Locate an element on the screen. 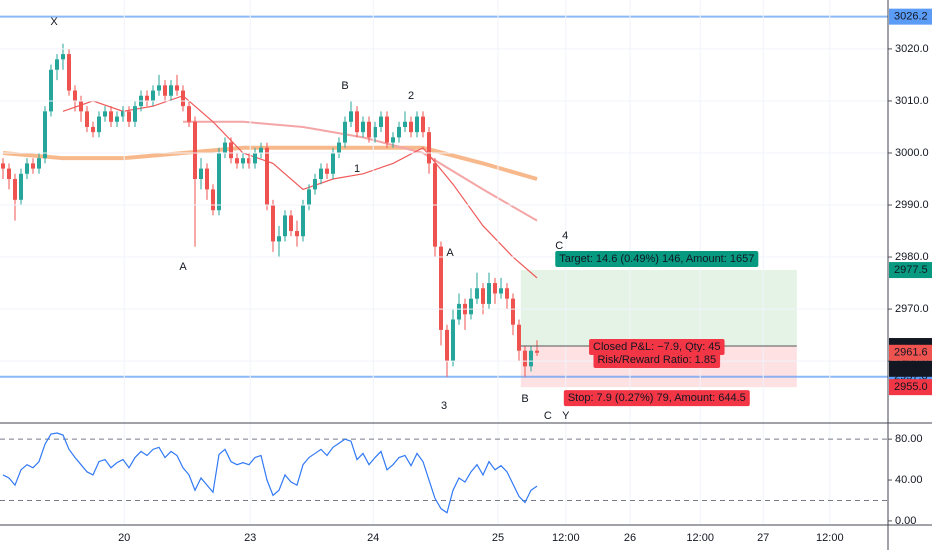 This screenshot has width=932, height=550. x-tick-label: 27 is located at coordinates (763, 538).